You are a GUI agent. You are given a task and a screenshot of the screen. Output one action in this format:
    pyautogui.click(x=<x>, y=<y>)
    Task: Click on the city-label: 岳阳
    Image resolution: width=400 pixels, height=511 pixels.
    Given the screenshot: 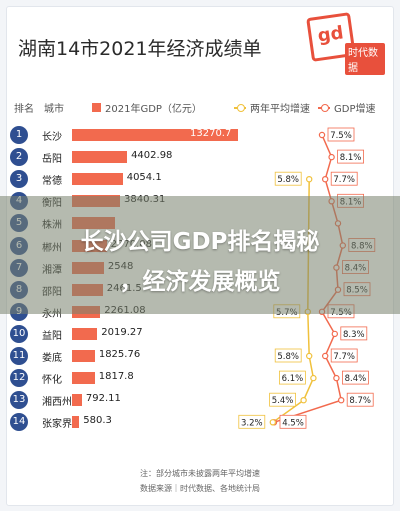 What is the action you would take?
    pyautogui.click(x=52, y=160)
    